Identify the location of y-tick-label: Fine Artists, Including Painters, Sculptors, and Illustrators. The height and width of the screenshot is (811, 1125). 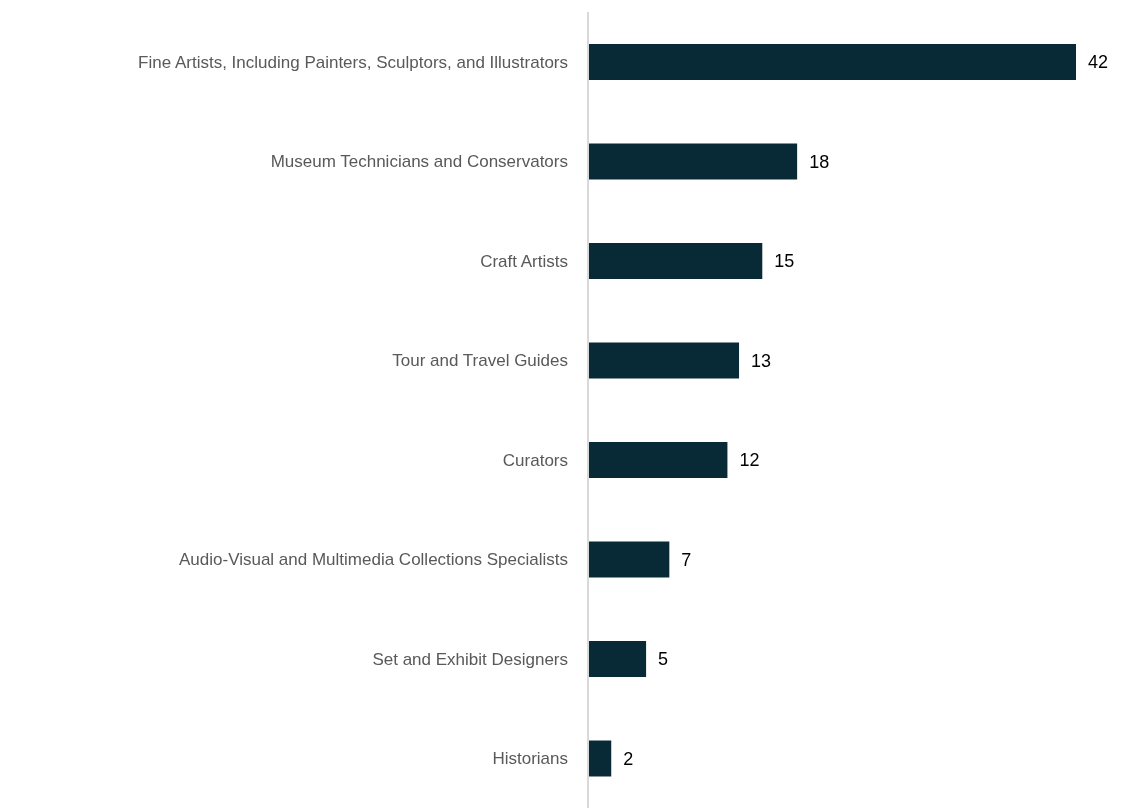
(353, 62).